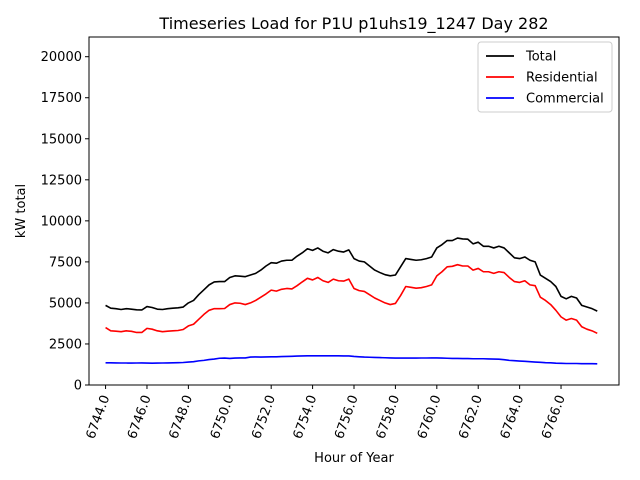  I want to click on y-tick-label: 7500, so click(65, 262).